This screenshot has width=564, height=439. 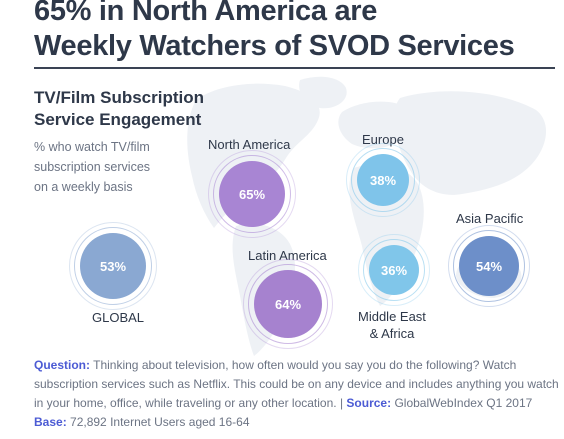 I want to click on base-label: Base:, so click(x=50, y=422).